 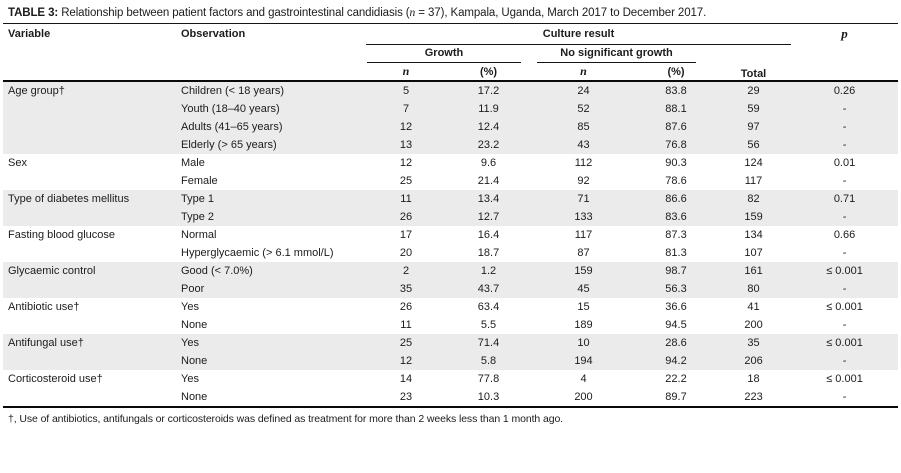 I want to click on cell-growth-pct: 12.4, so click(x=488, y=127).